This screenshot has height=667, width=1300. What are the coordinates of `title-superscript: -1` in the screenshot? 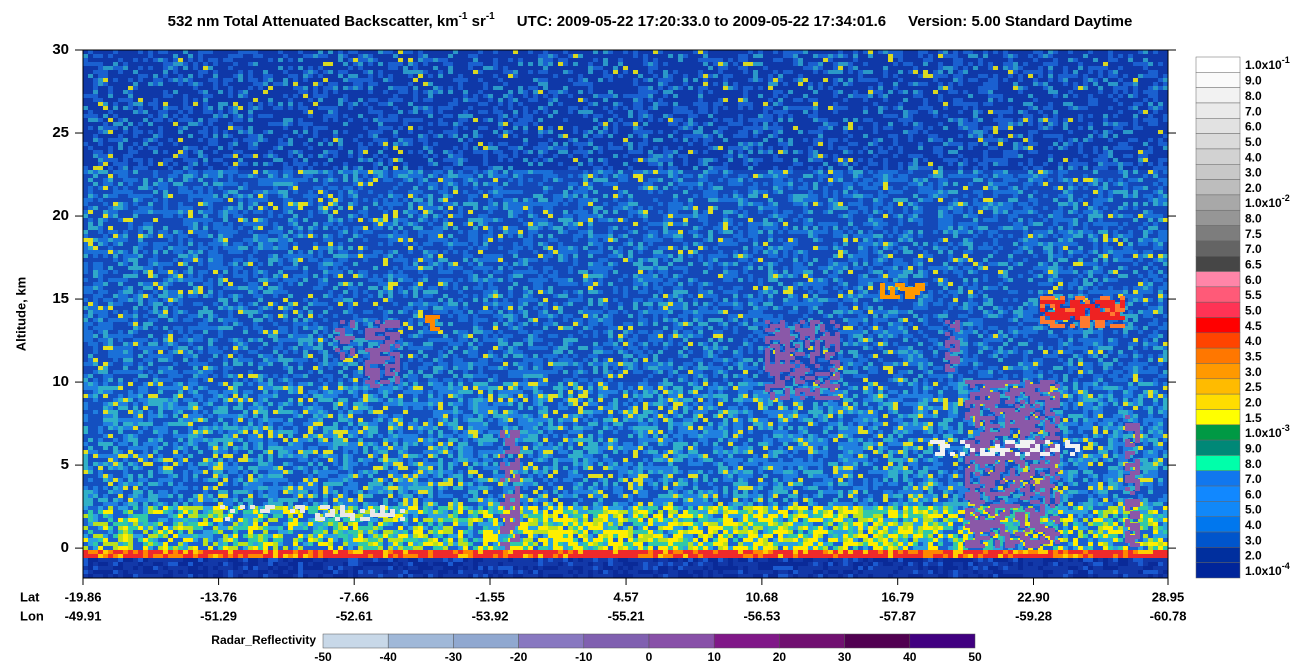 It's located at (463, 16).